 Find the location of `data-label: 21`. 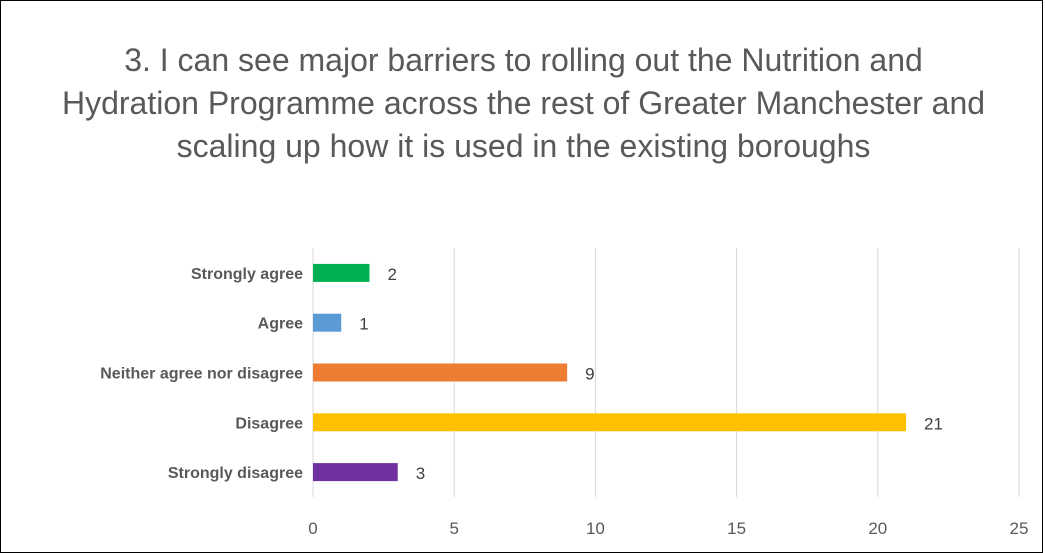

data-label: 21 is located at coordinates (933, 423).